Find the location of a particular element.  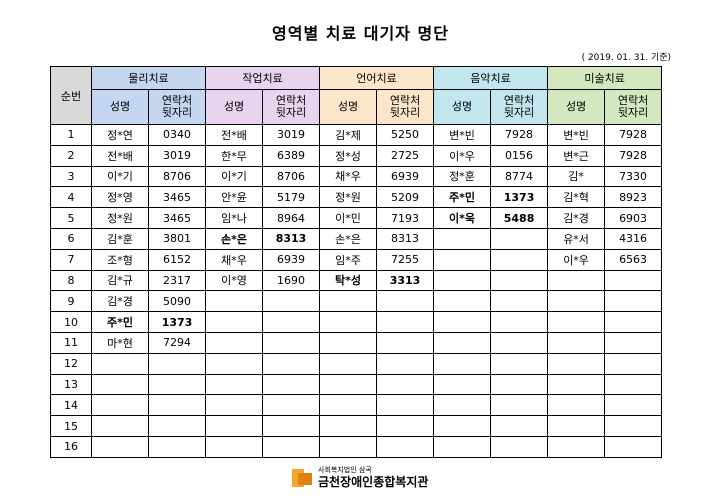

waitlist-name: 채*우 is located at coordinates (348, 176).